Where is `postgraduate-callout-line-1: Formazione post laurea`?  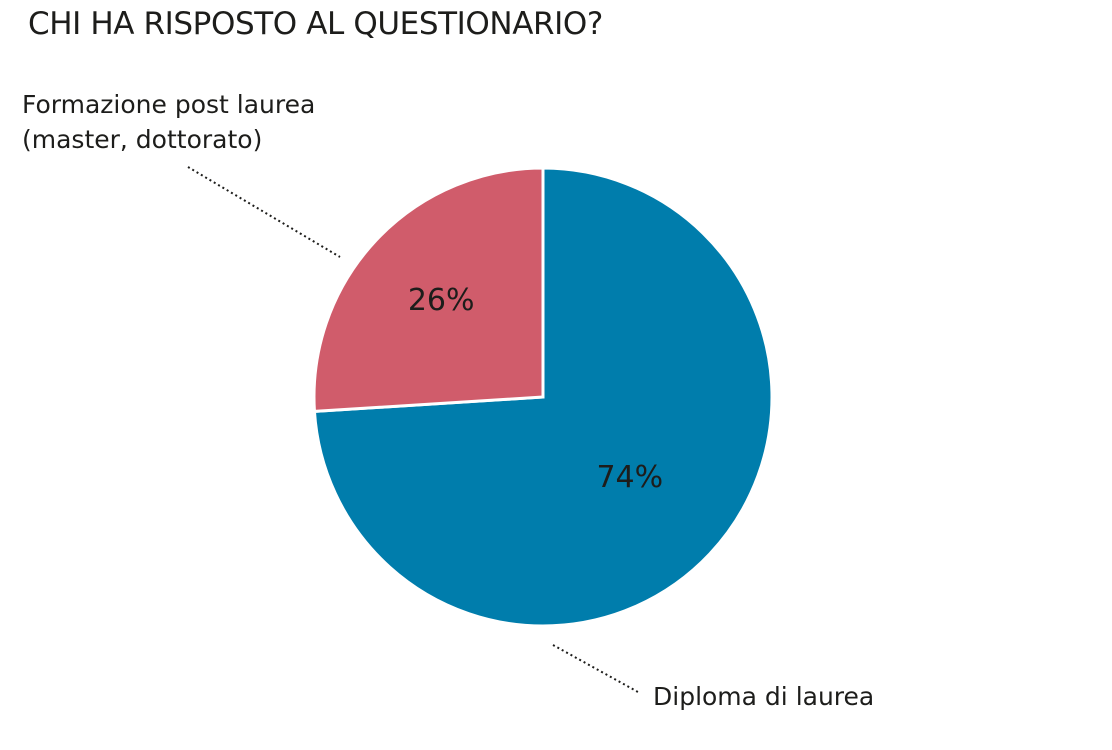 postgraduate-callout-line-1: Formazione post laurea is located at coordinates (169, 104).